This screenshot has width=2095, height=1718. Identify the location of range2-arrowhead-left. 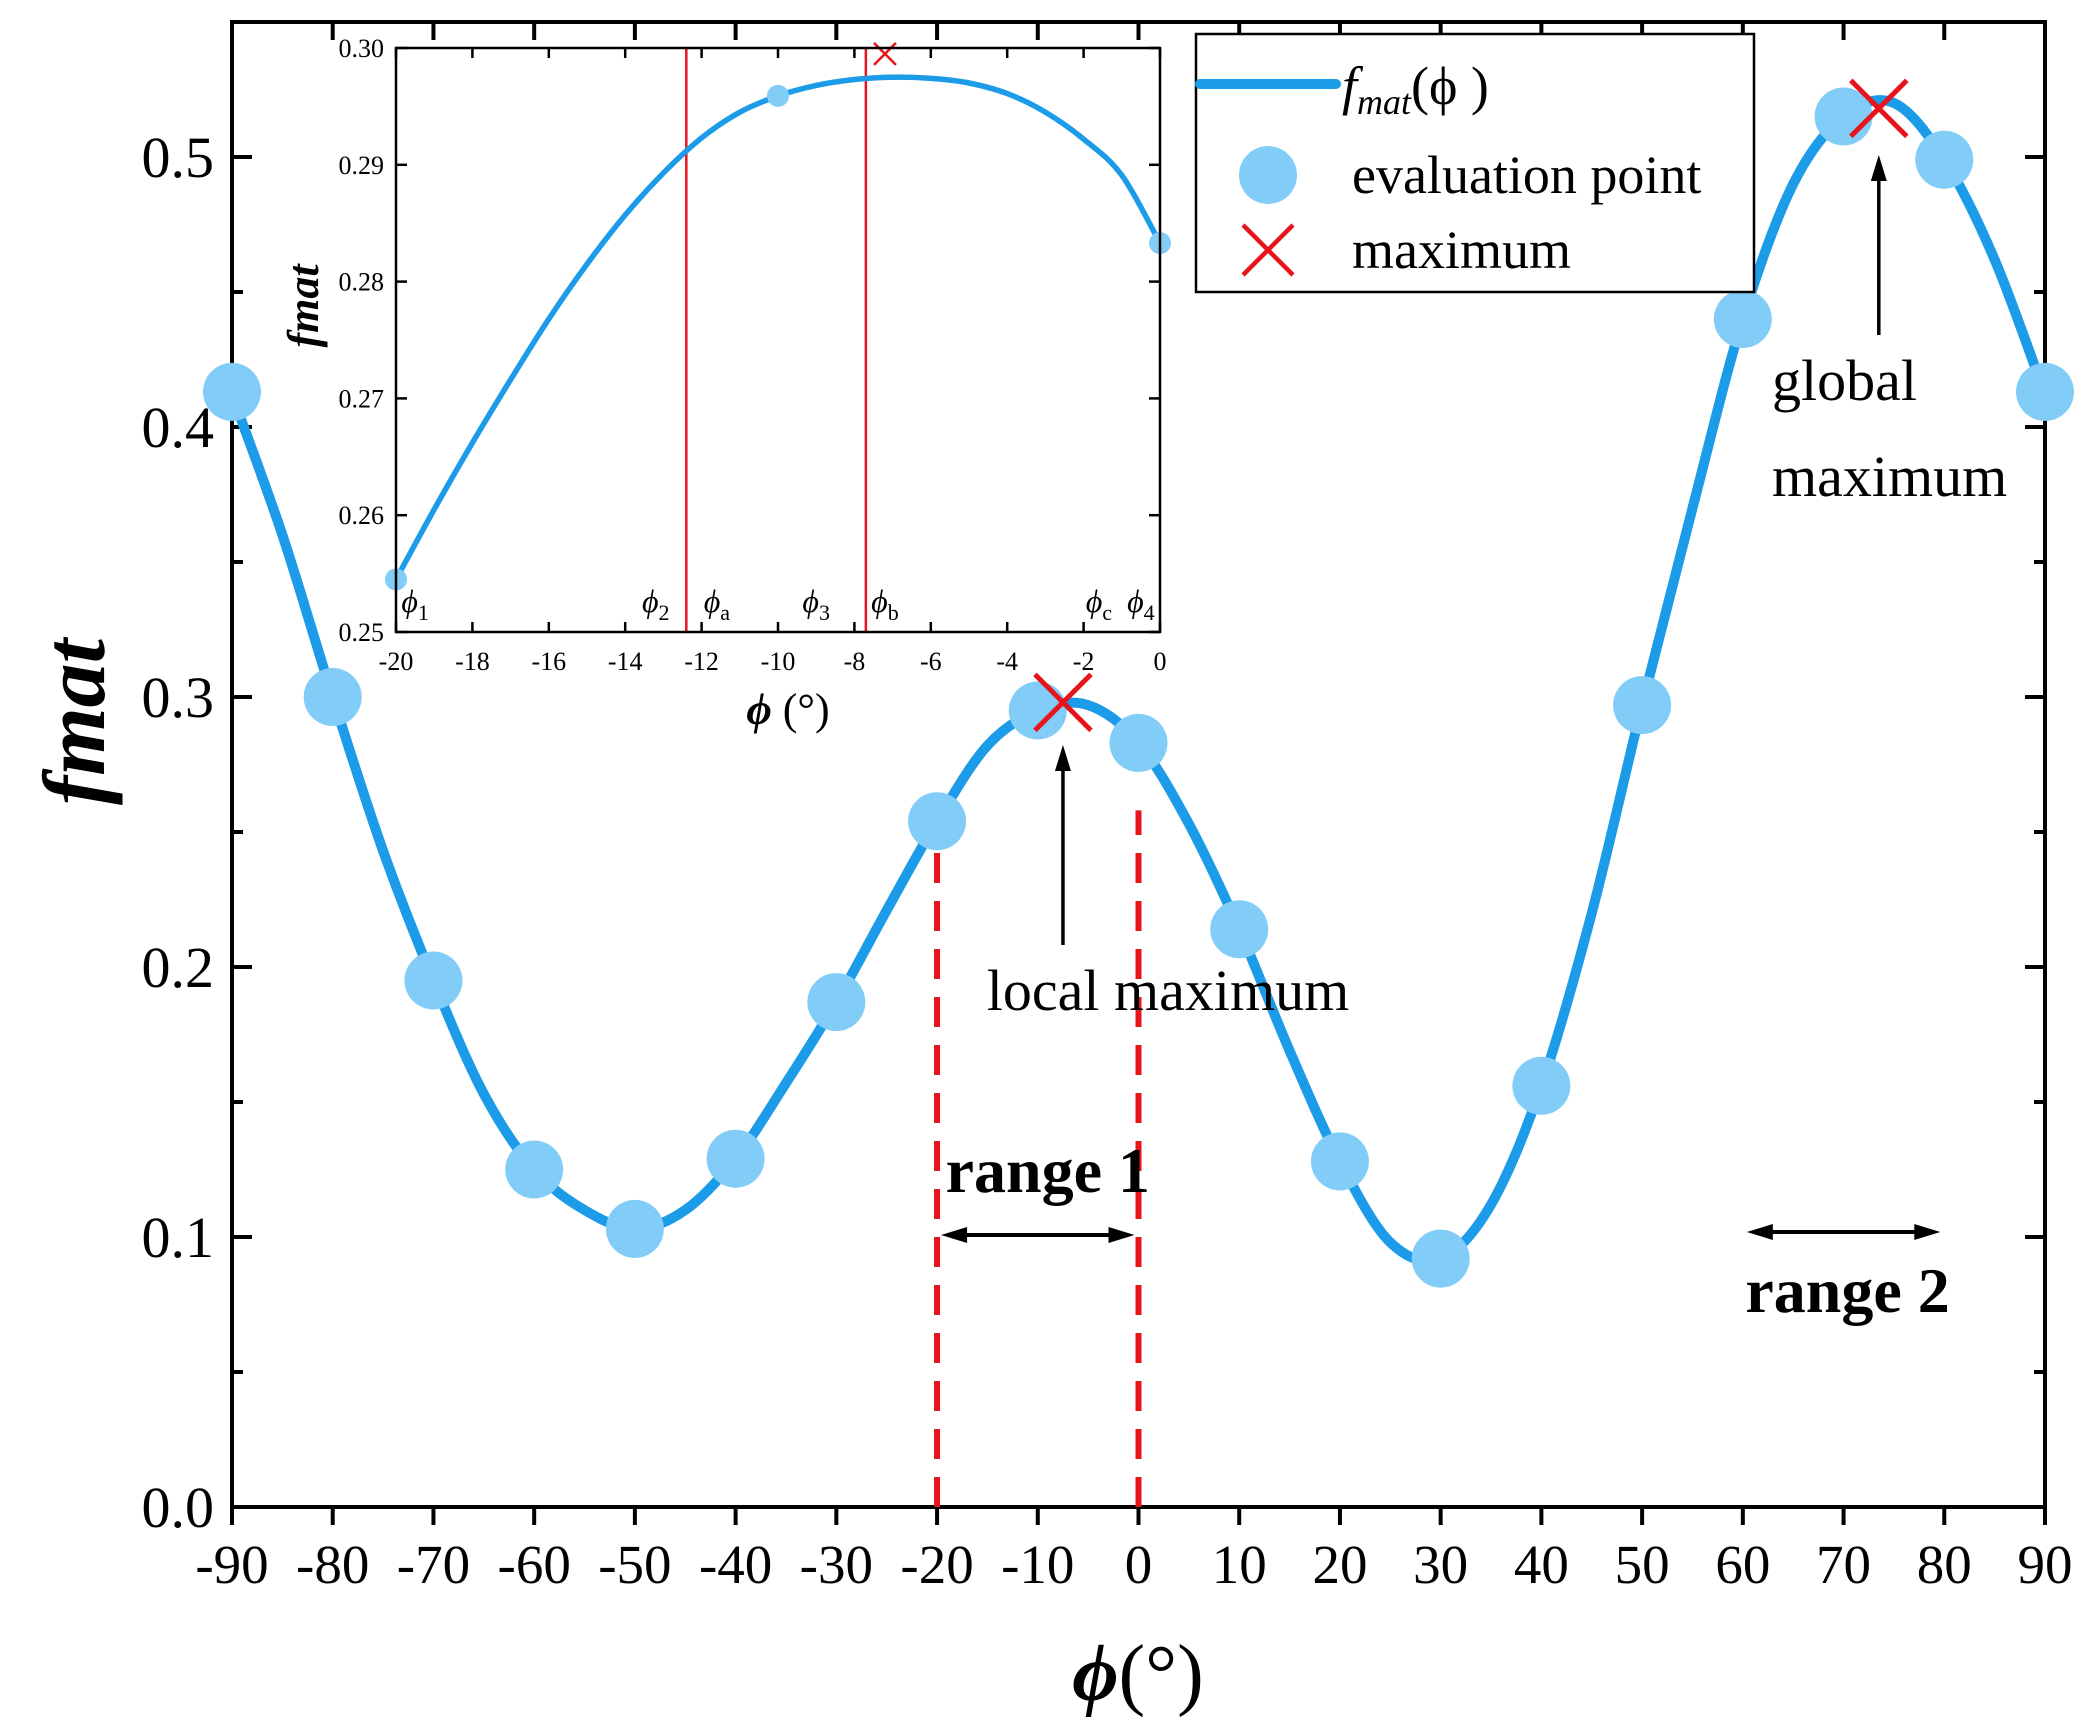
(1759, 1232).